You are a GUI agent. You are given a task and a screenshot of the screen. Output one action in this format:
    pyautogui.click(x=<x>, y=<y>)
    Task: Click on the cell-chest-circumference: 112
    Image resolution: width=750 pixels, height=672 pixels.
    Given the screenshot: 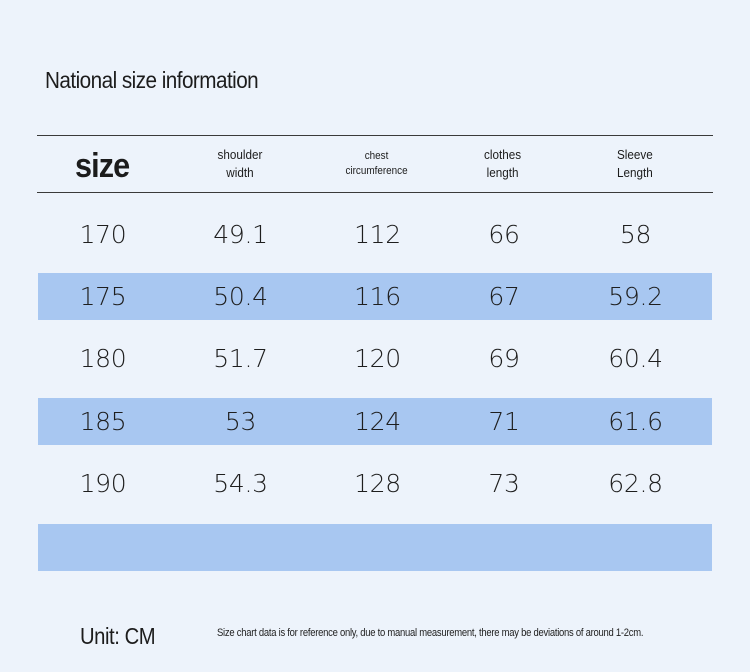 What is the action you would take?
    pyautogui.click(x=377, y=234)
    